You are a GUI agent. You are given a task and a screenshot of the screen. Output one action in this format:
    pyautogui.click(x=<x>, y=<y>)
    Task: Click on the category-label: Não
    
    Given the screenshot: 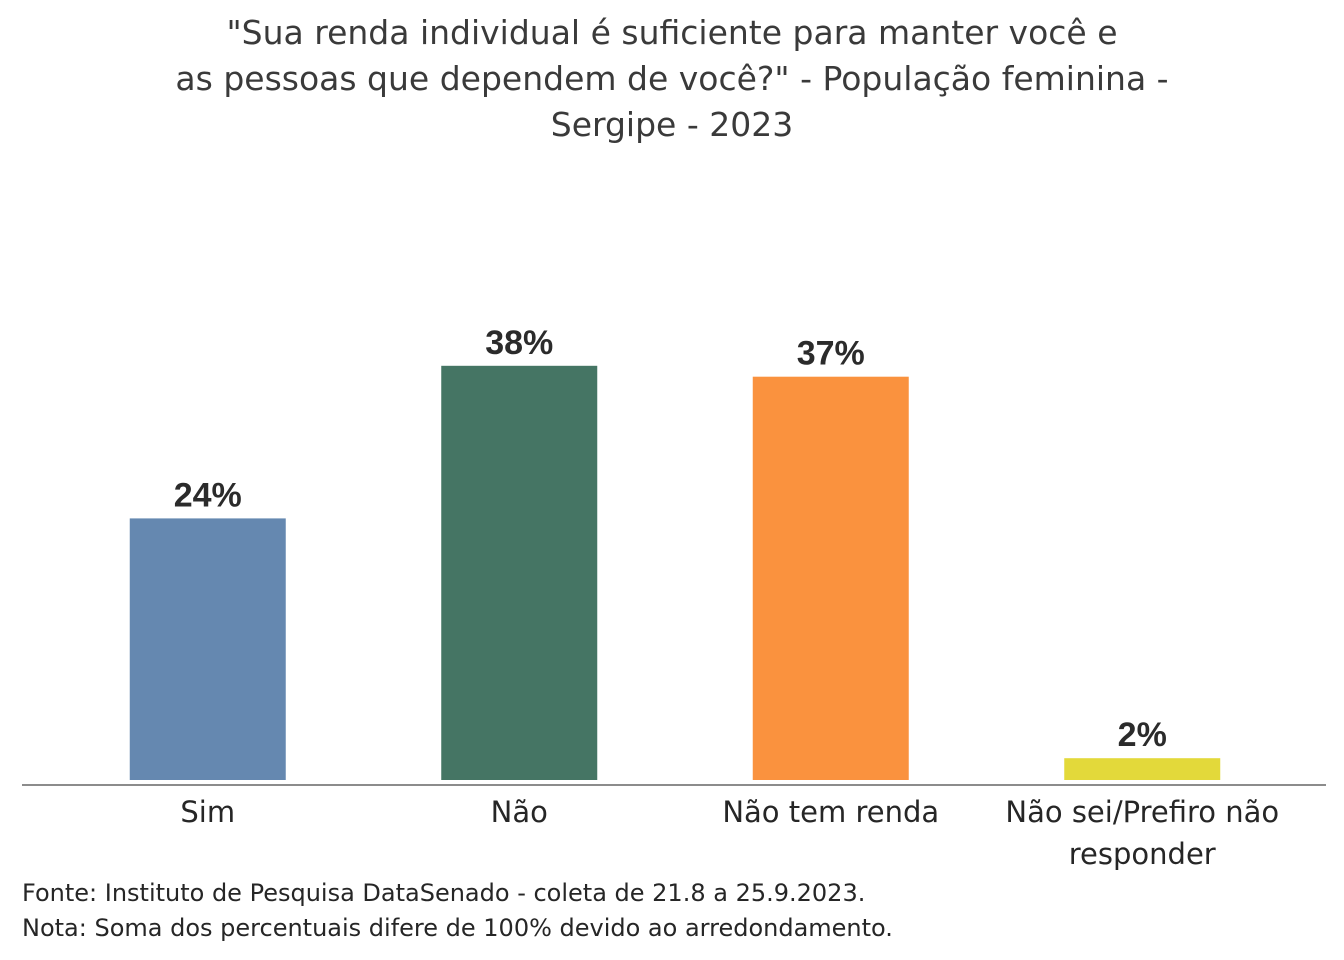 What is the action you would take?
    pyautogui.click(x=519, y=812)
    